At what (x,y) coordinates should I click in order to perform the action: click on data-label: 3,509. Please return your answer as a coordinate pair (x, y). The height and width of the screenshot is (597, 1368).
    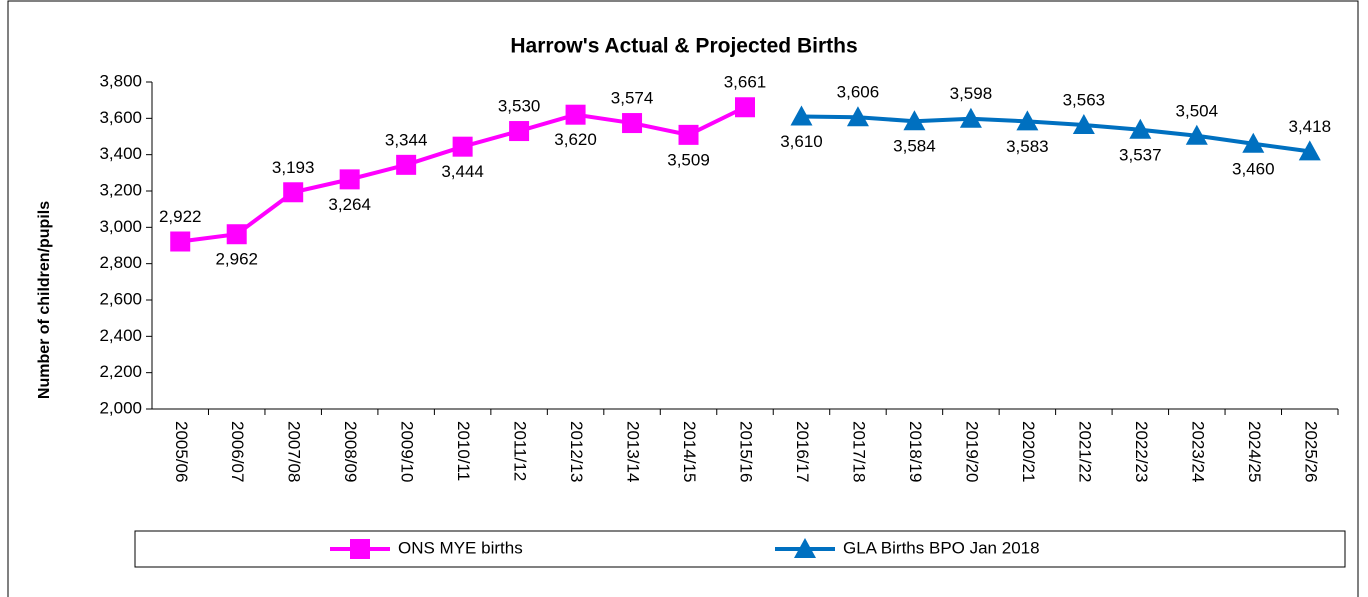
    Looking at the image, I should click on (688, 159).